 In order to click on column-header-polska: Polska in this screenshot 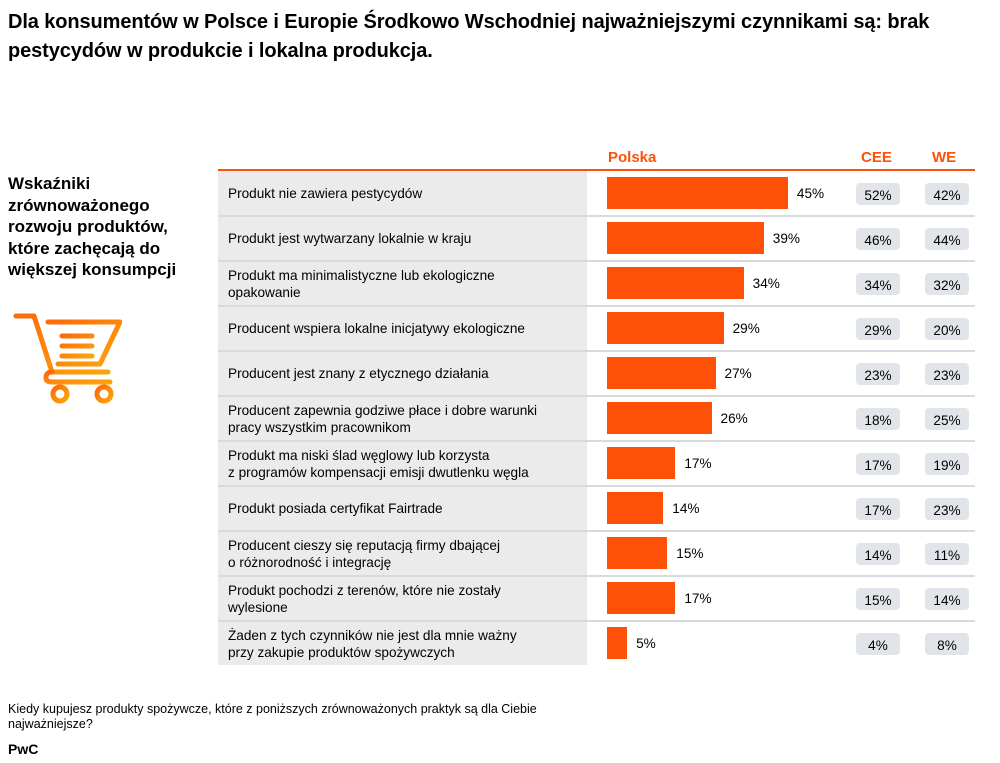, I will do `click(632, 157)`.